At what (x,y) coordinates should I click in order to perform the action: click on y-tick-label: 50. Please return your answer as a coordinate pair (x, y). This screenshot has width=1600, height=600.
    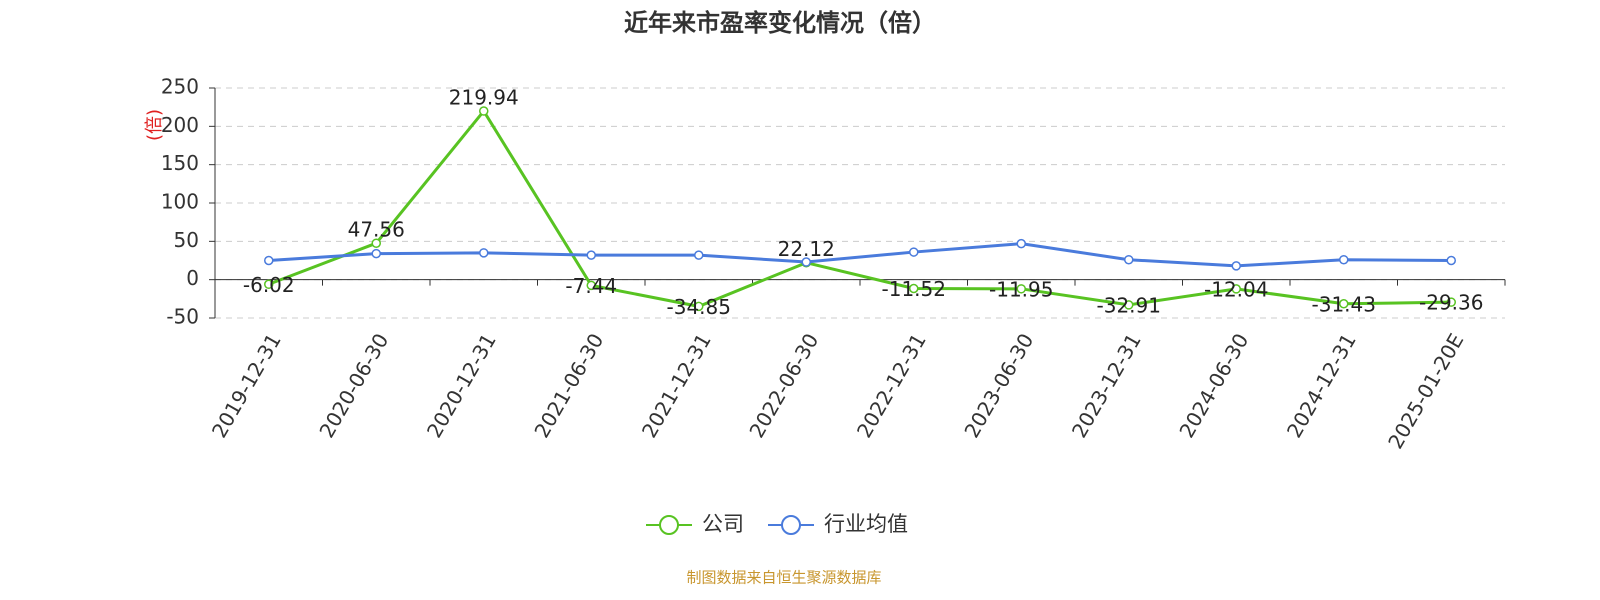
    Looking at the image, I should click on (186, 240).